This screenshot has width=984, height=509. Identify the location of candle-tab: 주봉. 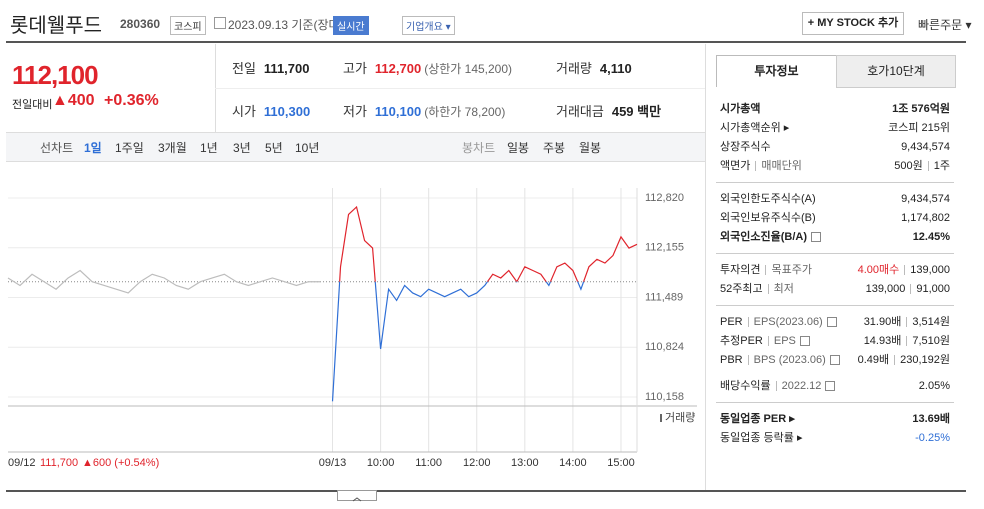
(554, 148).